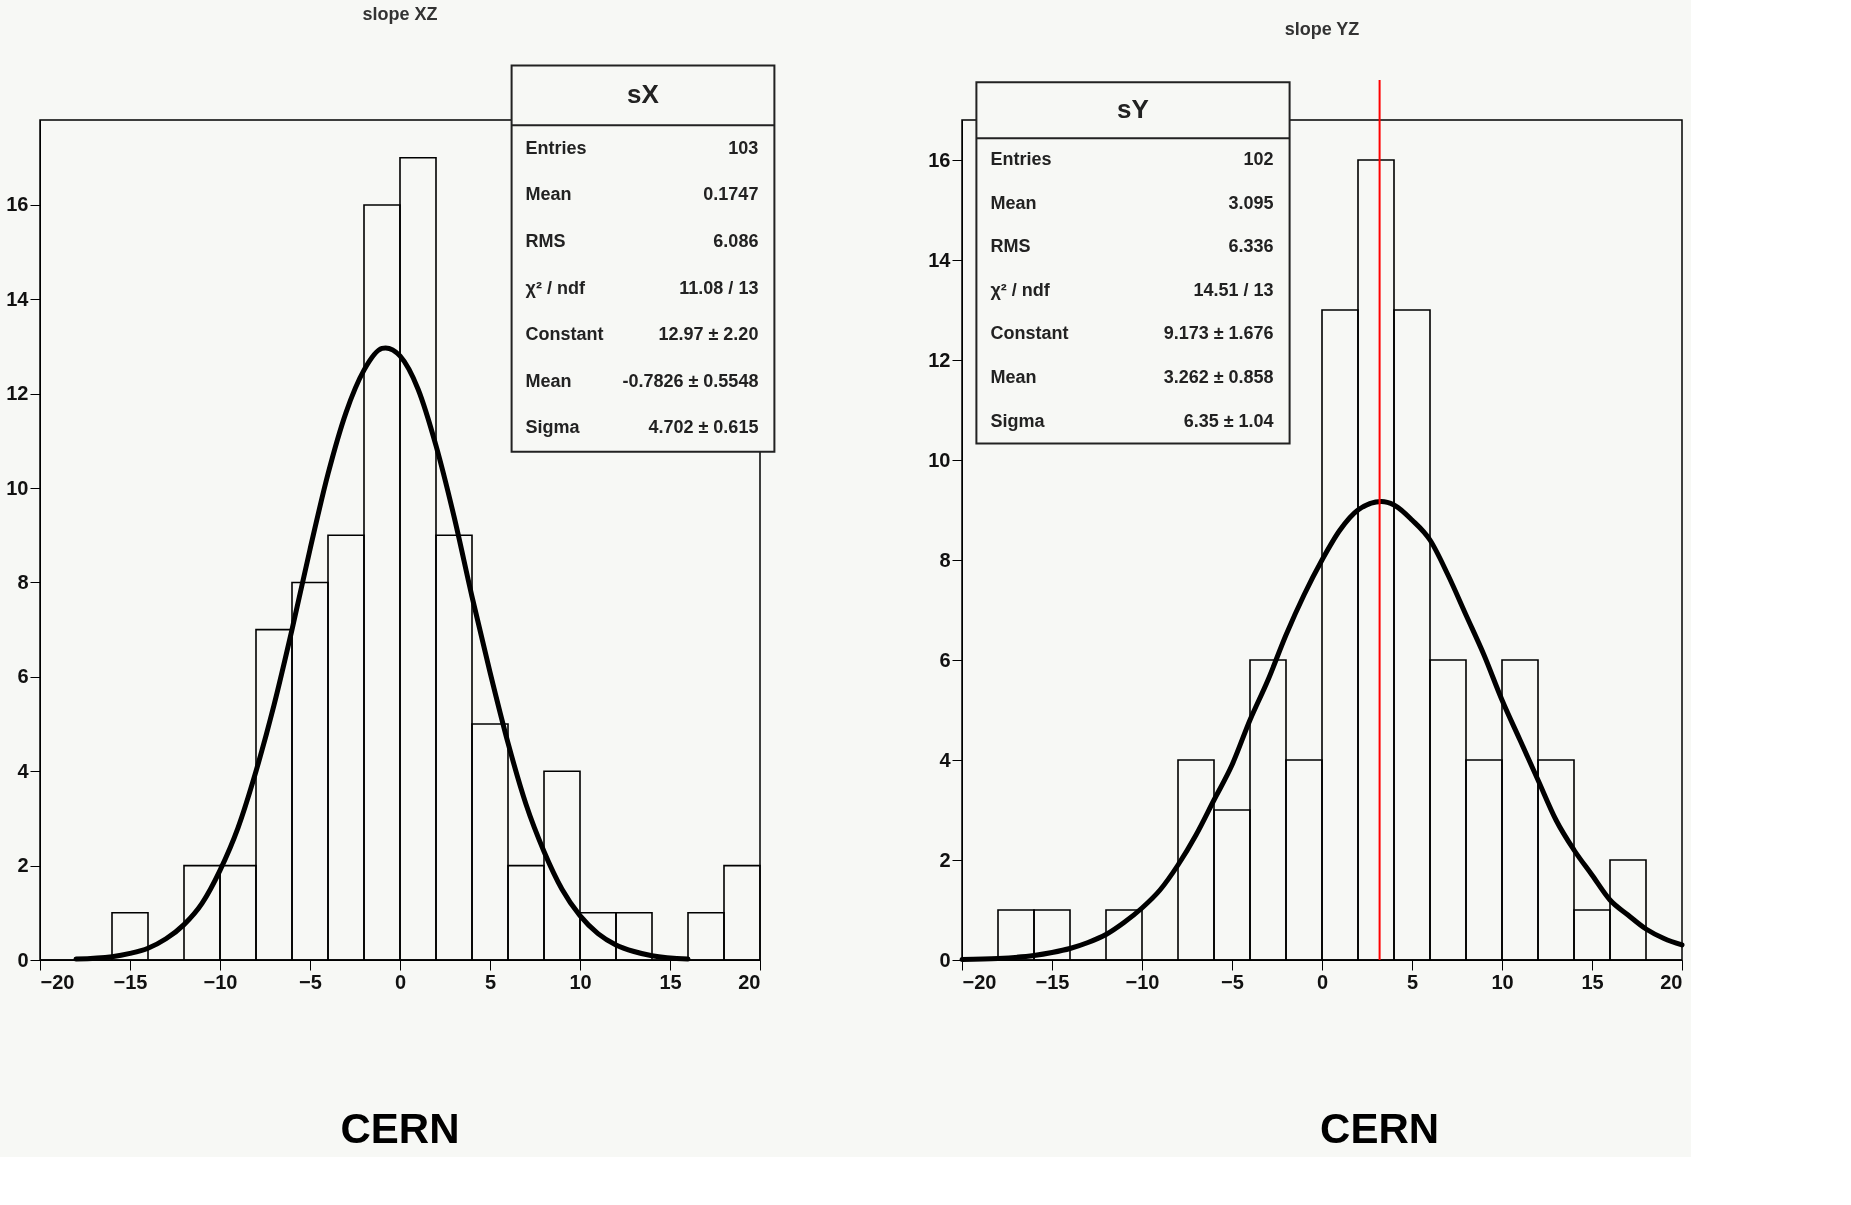 This screenshot has height=1205, width=1851. Describe the element at coordinates (703, 427) in the screenshot. I see `annotation: 4.702 ± 0.615` at that location.